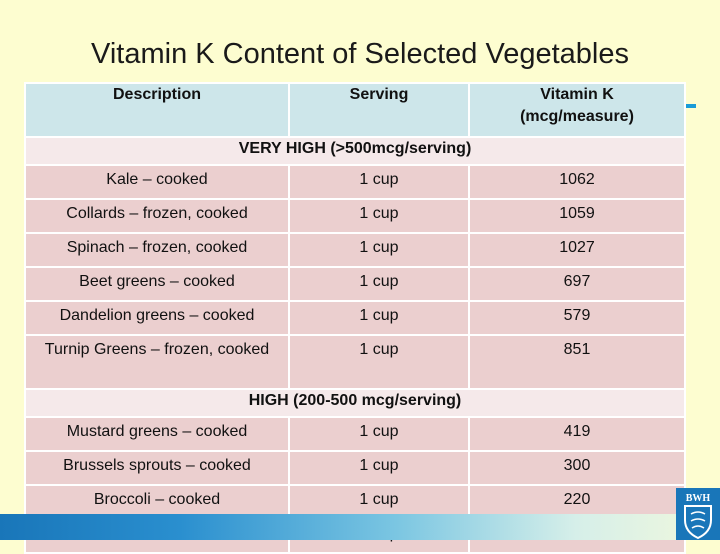 This screenshot has width=720, height=554. I want to click on logo-wave-icon, so click(698, 520).